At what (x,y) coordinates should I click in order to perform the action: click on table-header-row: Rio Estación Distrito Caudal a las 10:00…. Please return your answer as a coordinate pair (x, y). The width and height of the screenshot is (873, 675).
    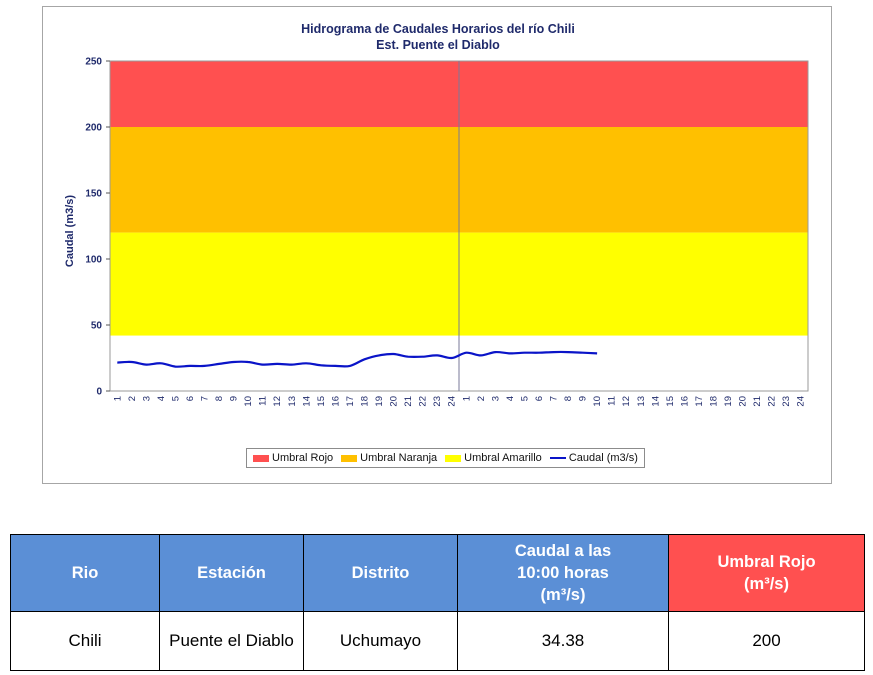
    Looking at the image, I should click on (437, 573).